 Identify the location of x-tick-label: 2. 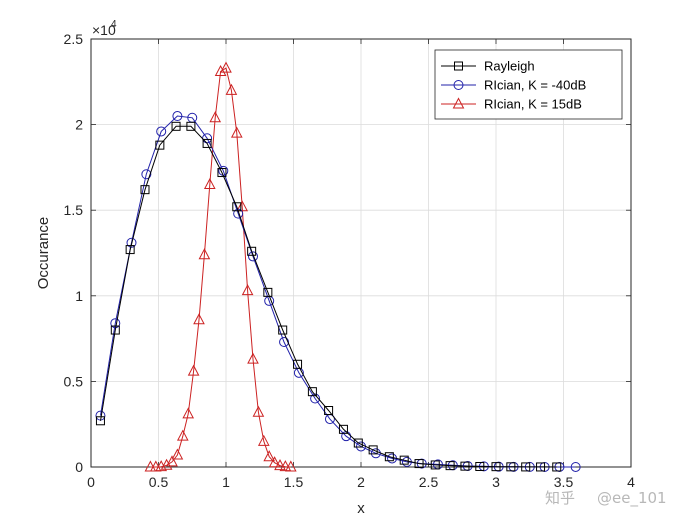
(361, 482).